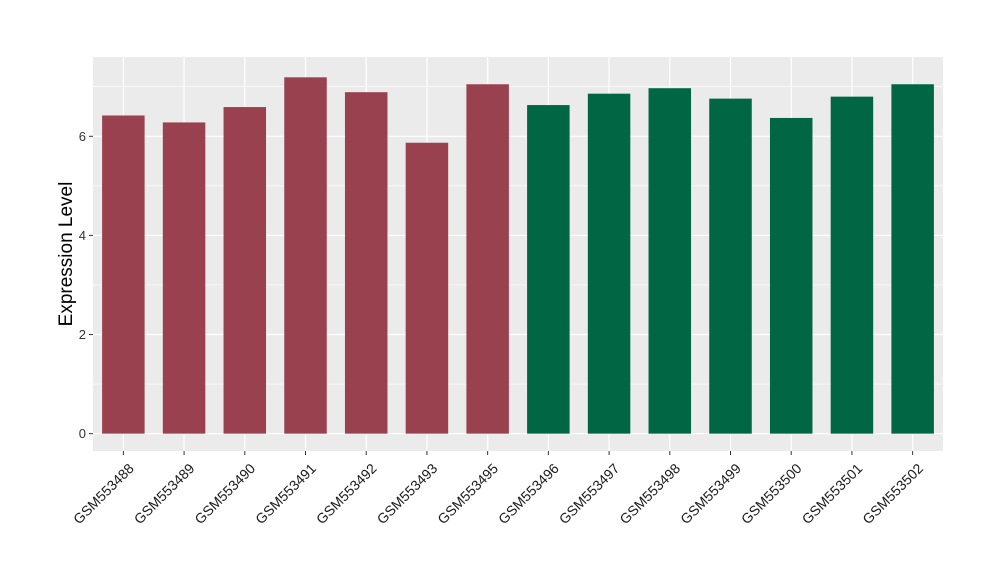 This screenshot has width=1000, height=580. Describe the element at coordinates (245, 270) in the screenshot. I see `bar-gsm553490` at that location.